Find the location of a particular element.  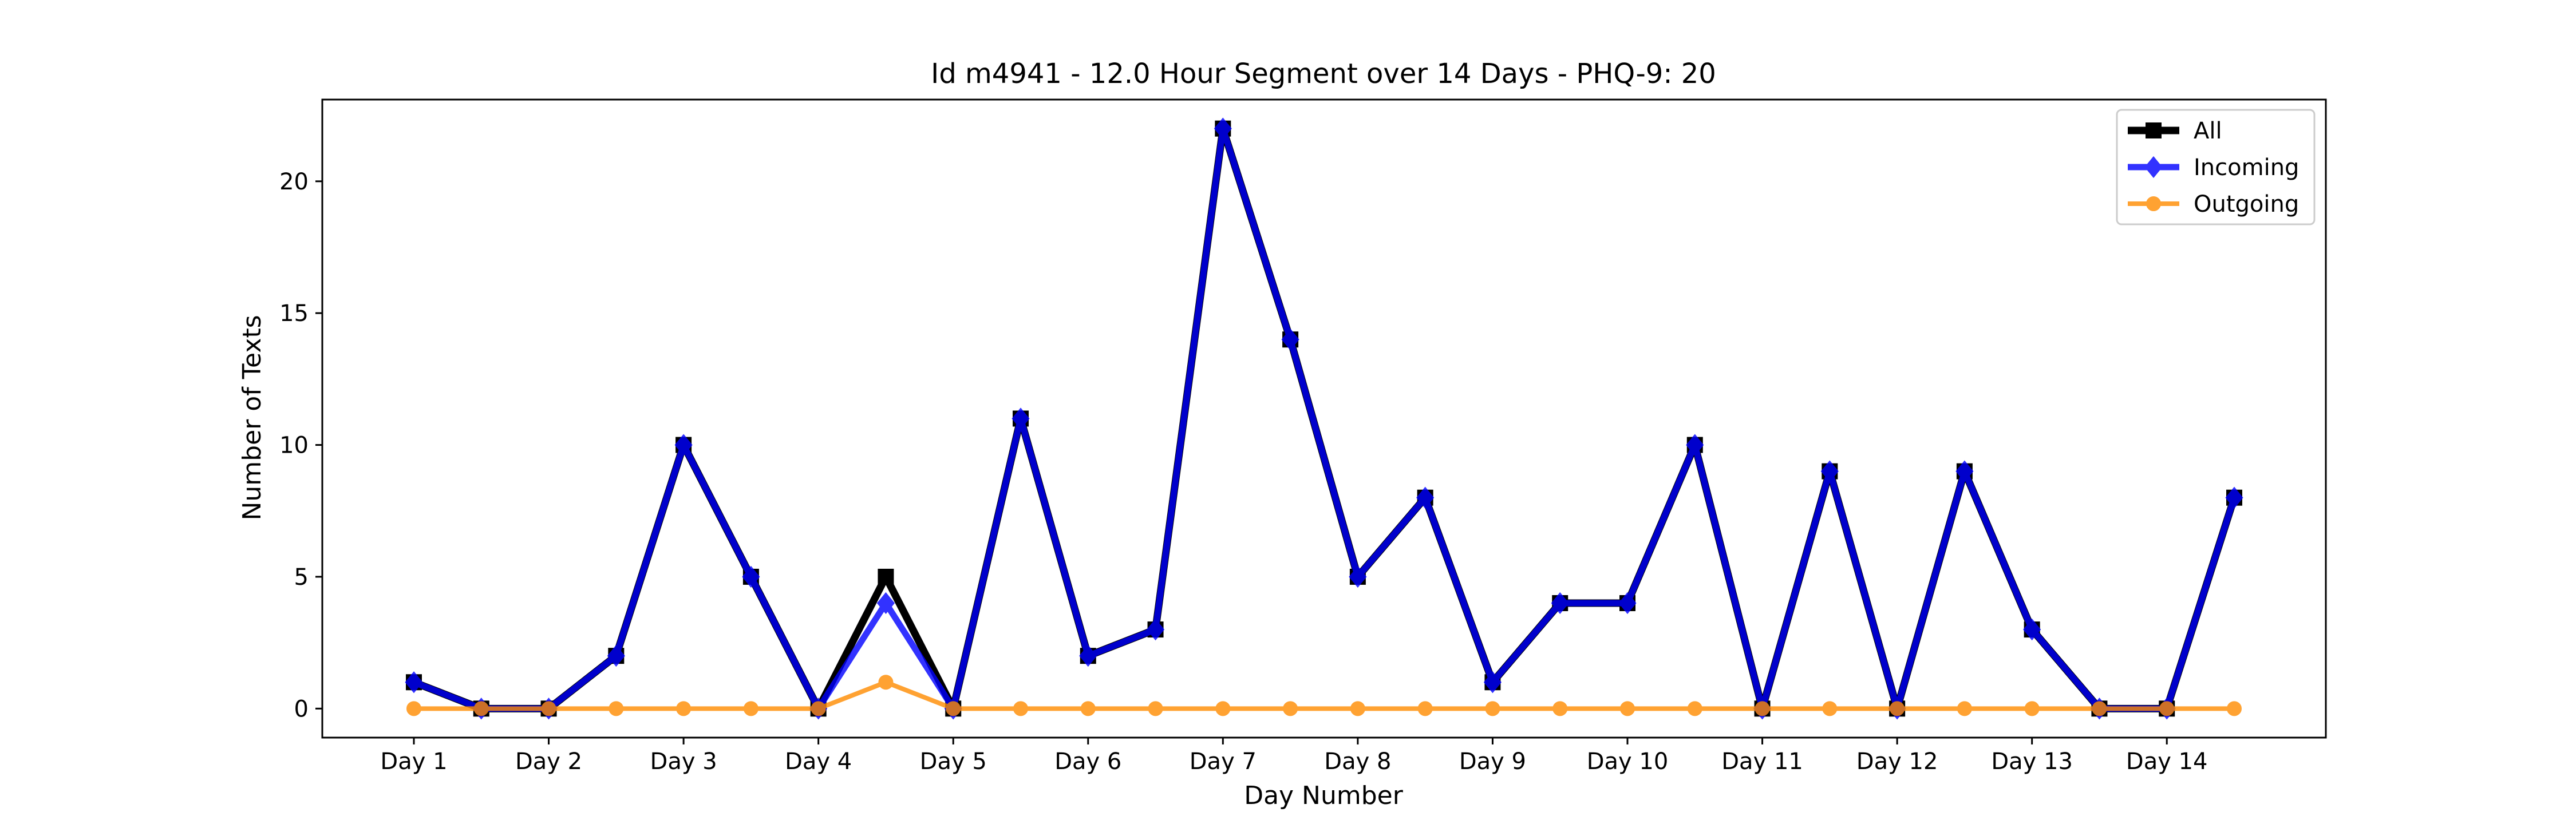

legend-label: All is located at coordinates (2208, 131).